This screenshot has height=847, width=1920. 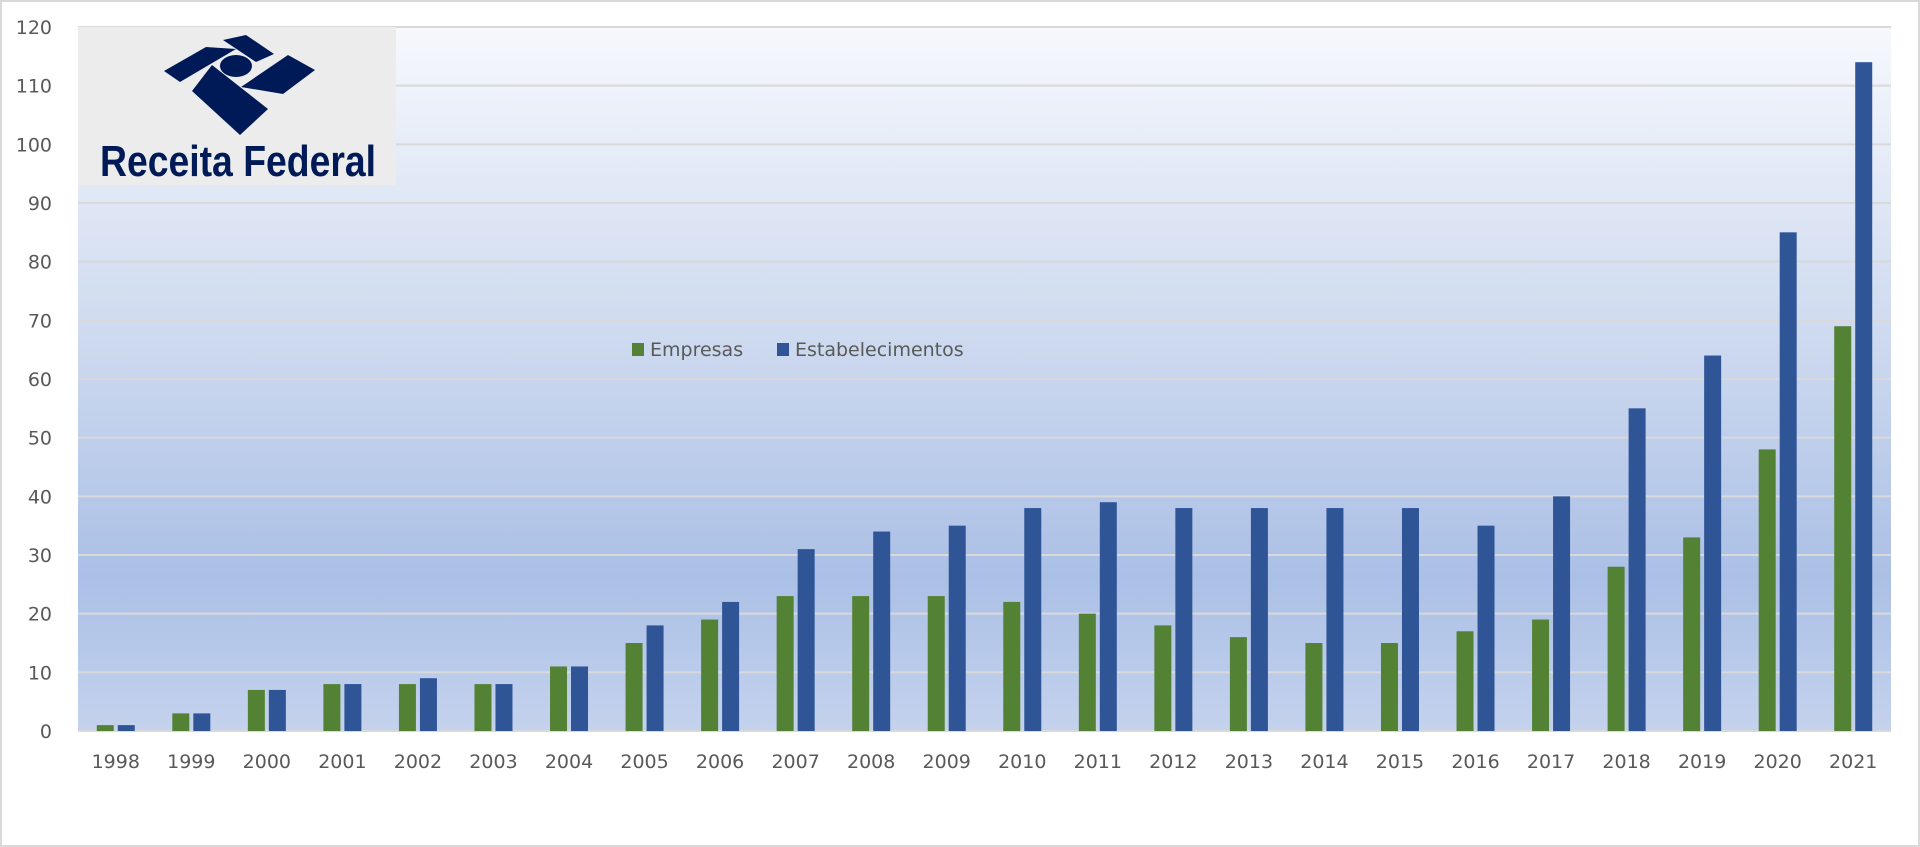 I want to click on x-tick-label: 2004, so click(x=569, y=762).